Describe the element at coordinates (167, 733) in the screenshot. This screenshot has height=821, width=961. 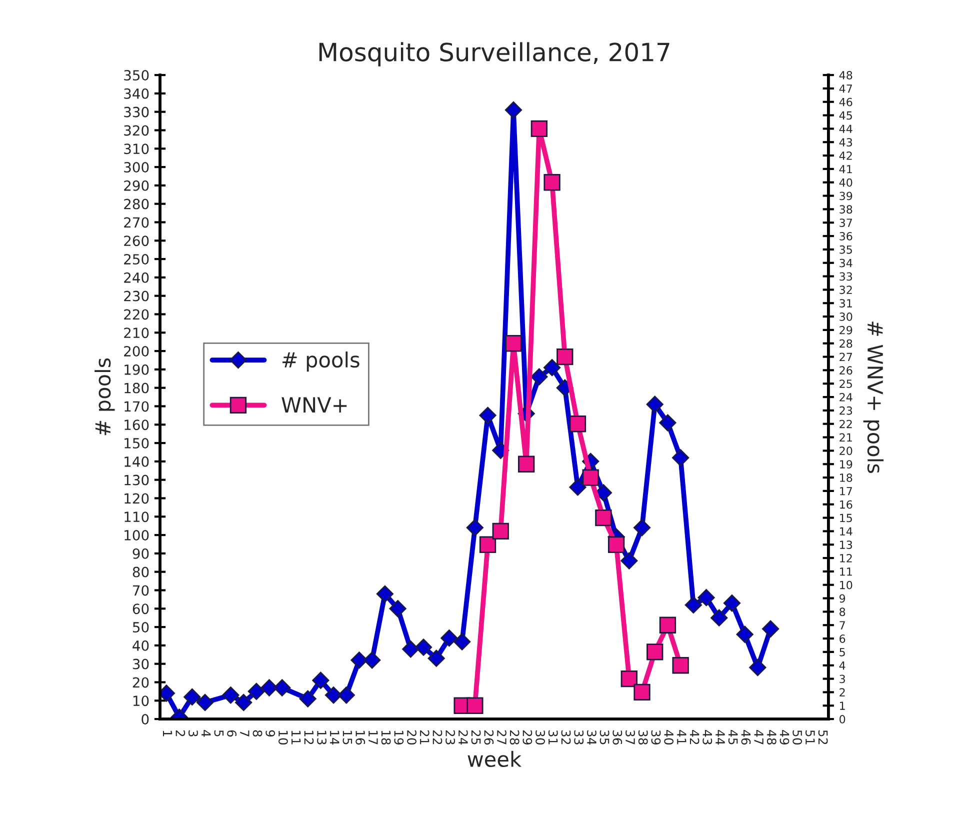
I see `x-tick-label: 1` at that location.